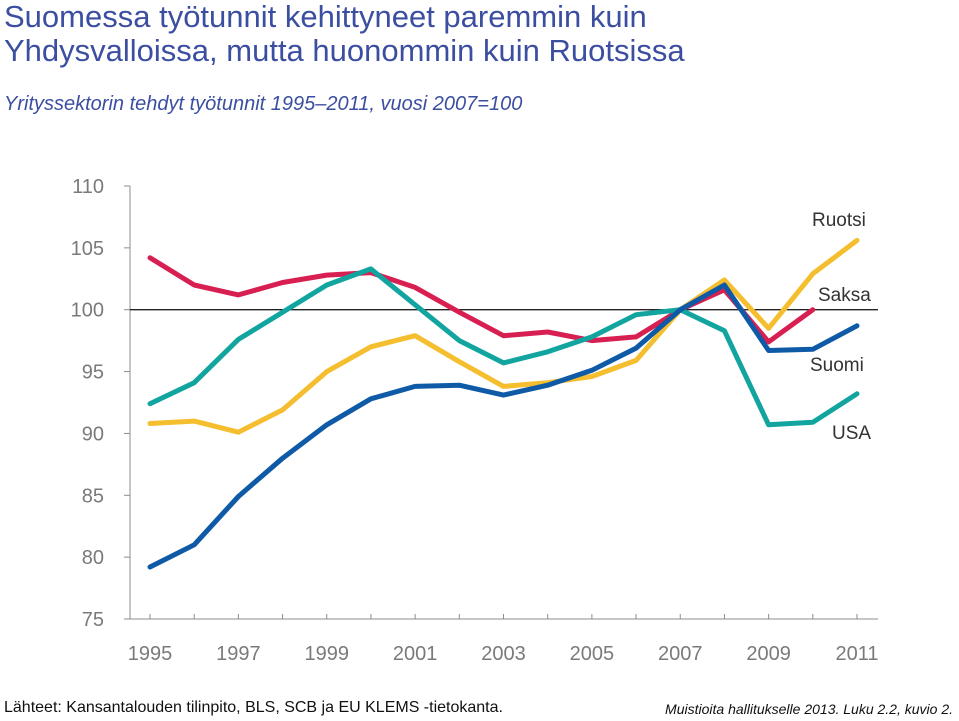 This screenshot has height=721, width=959. Describe the element at coordinates (415, 654) in the screenshot. I see `x-tick-label: 2001` at that location.